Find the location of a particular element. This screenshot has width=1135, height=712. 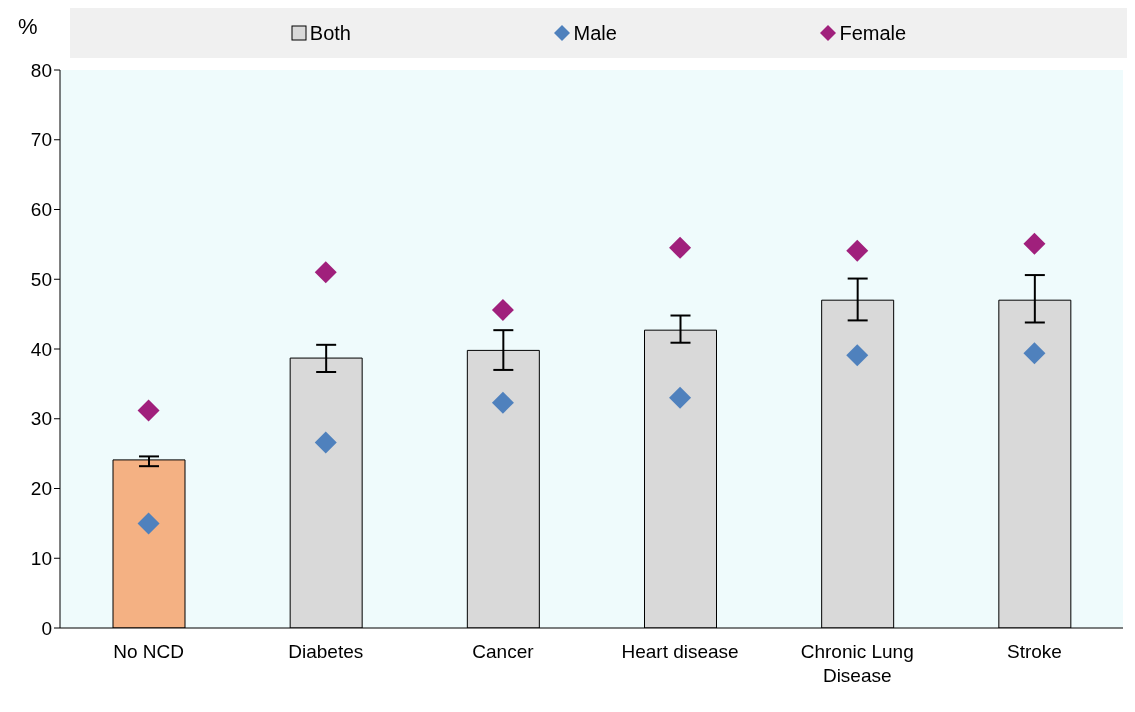

x-tick-label: Diabetes is located at coordinates (326, 651).